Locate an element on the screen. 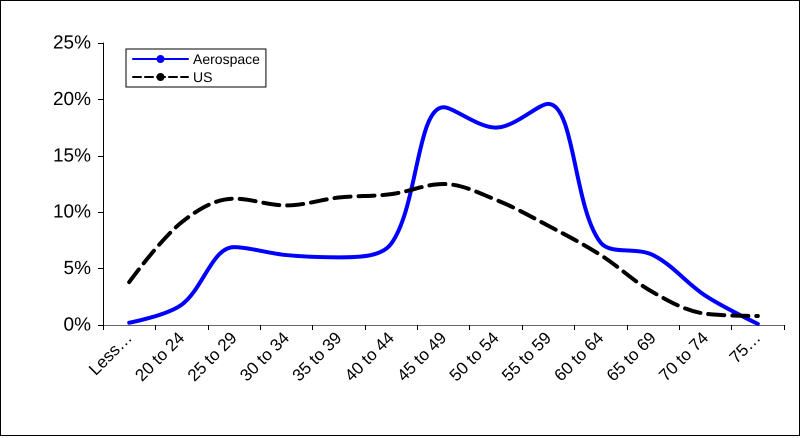 The height and width of the screenshot is (438, 802). y-tick-label: 10% is located at coordinates (72, 212).